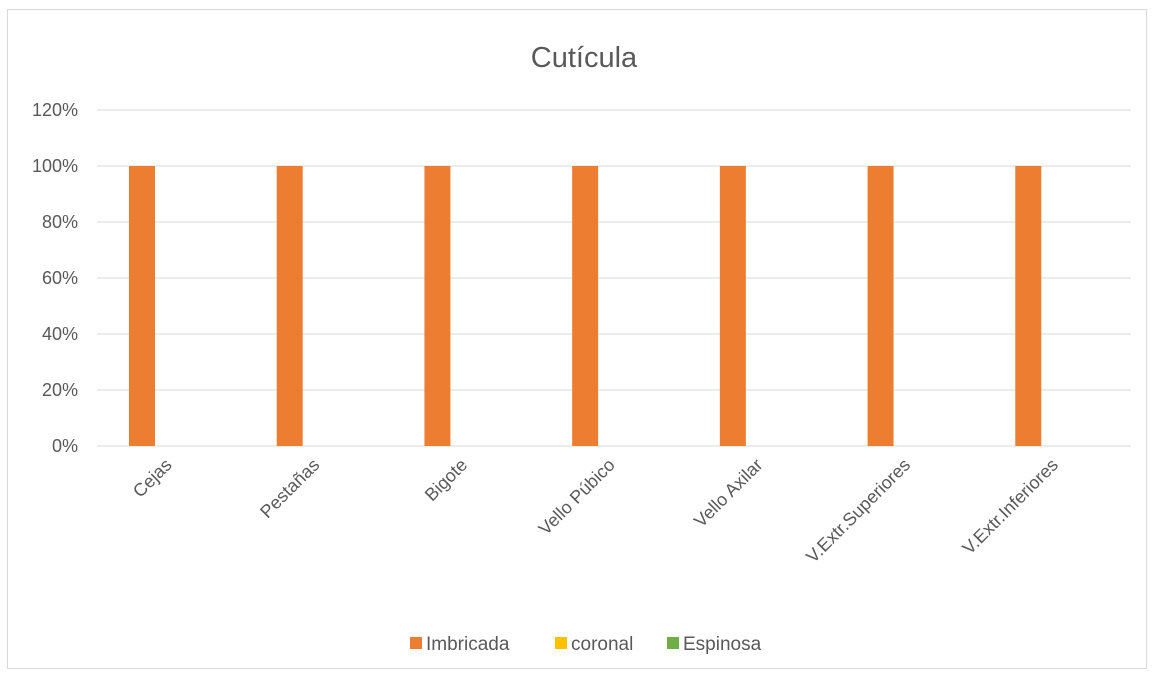 This screenshot has width=1153, height=676. I want to click on y-tick-label: 120%, so click(55, 110).